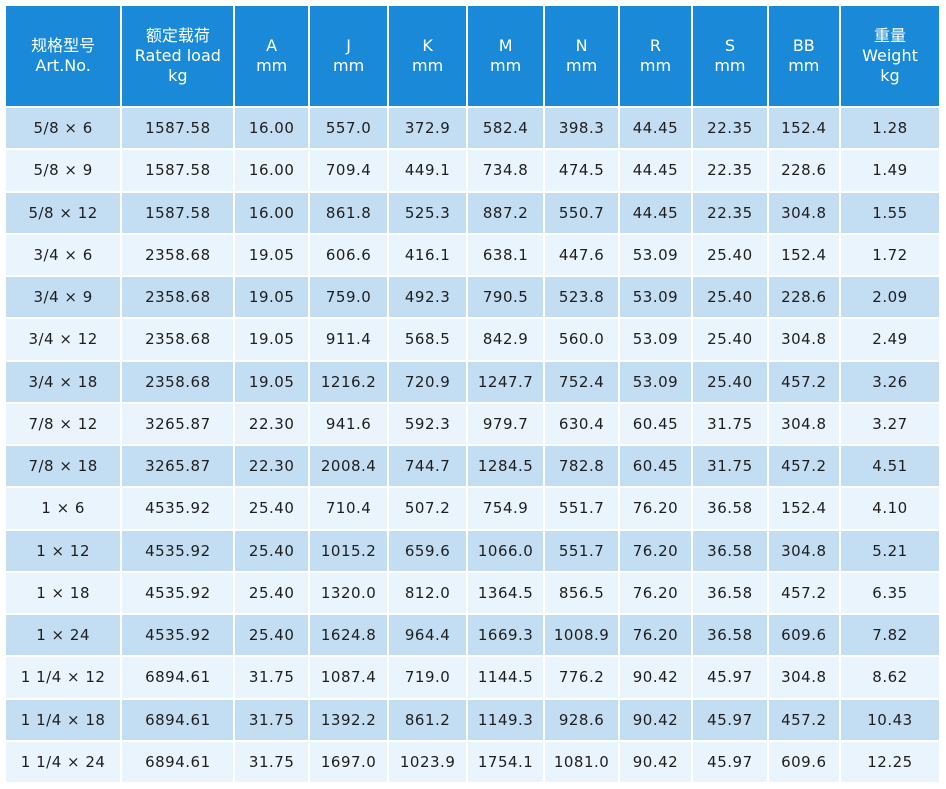  Describe the element at coordinates (730, 423) in the screenshot. I see `cell-s: 31.75` at that location.